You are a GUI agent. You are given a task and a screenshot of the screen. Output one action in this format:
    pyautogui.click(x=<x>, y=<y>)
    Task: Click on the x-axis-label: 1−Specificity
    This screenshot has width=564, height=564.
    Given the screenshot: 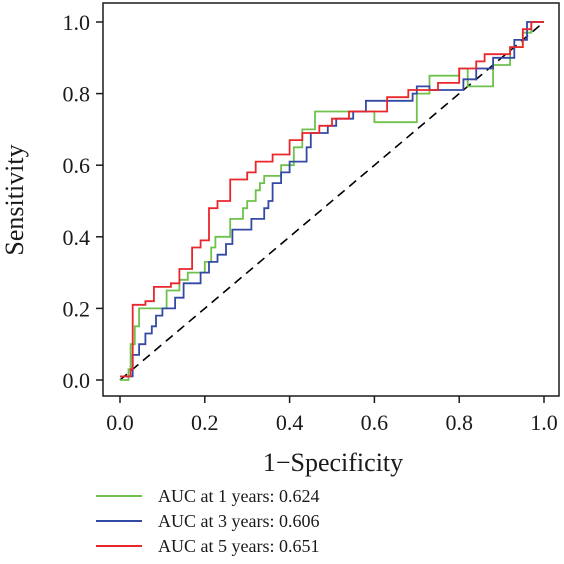 What is the action you would take?
    pyautogui.click(x=333, y=462)
    